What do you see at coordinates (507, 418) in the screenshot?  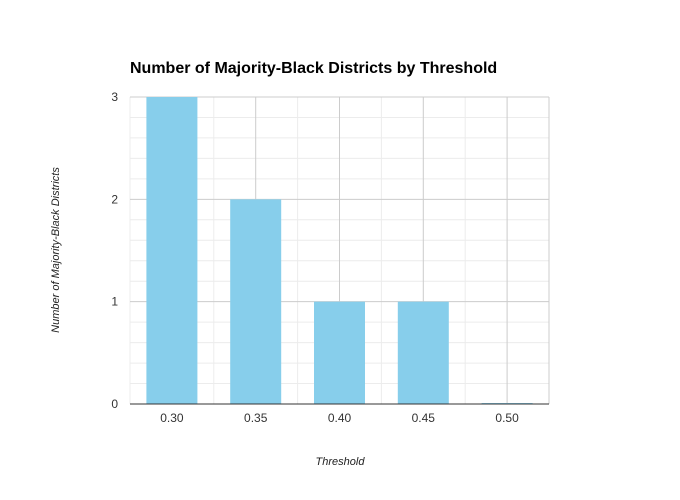 I see `x-tick-label: 0.50` at bounding box center [507, 418].